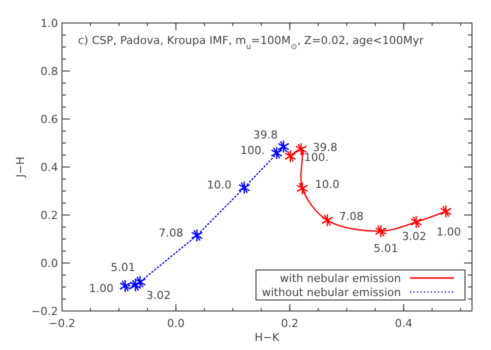  I want to click on x-tick-label: 0.2, so click(290, 323).